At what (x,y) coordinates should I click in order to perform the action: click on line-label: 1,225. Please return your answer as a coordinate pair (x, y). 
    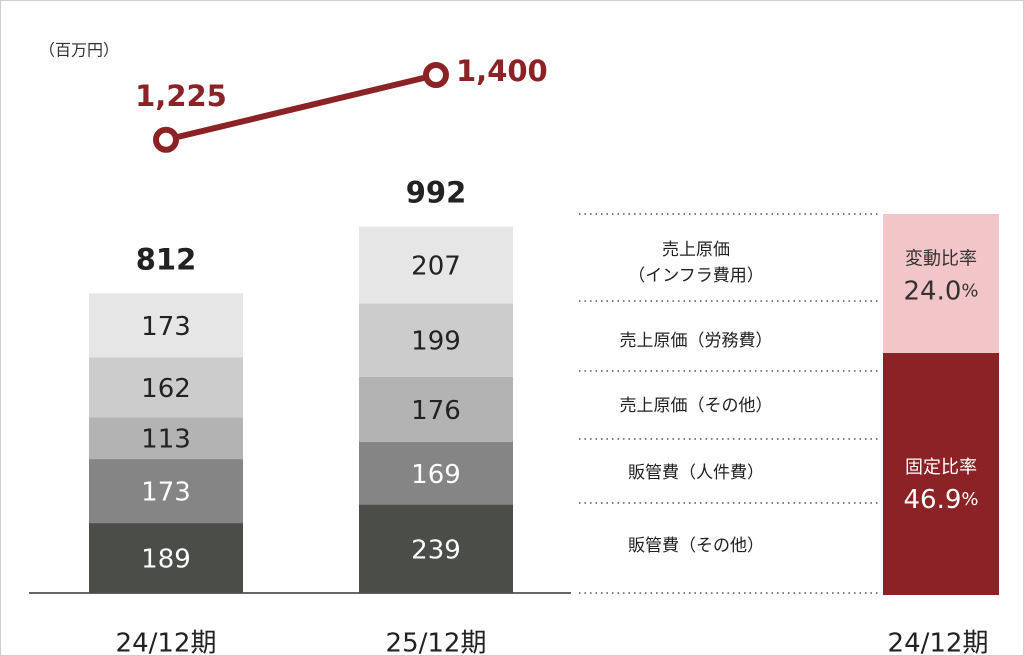
    Looking at the image, I should click on (181, 96).